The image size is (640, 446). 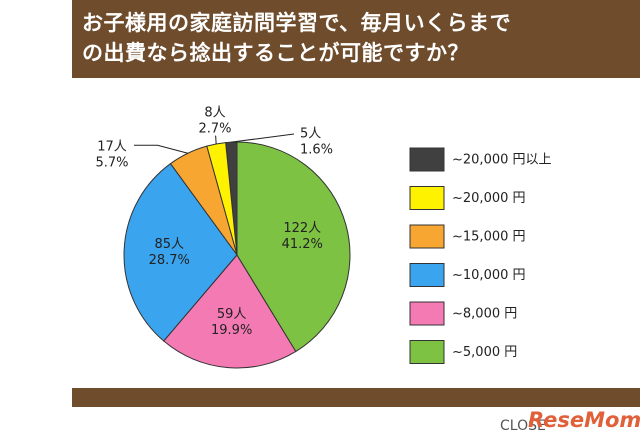 What do you see at coordinates (214, 129) in the screenshot?
I see `value-label: 2.7%` at bounding box center [214, 129].